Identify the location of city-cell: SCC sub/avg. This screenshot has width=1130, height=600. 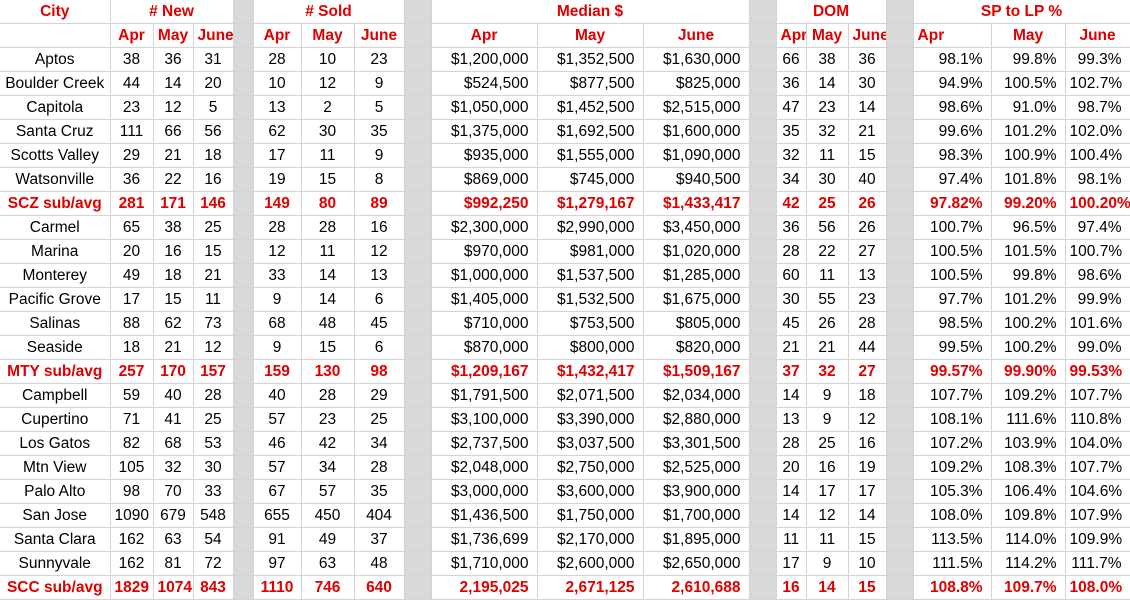
(55, 587).